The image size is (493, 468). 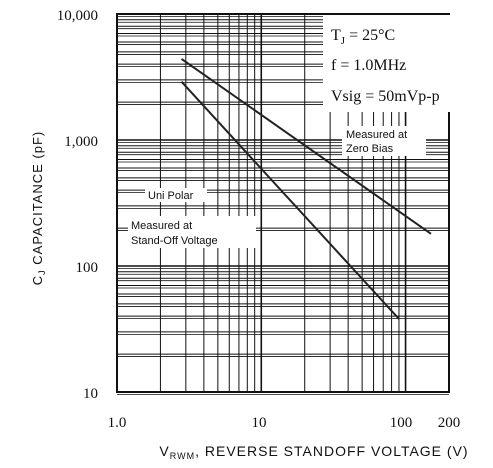 What do you see at coordinates (259, 423) in the screenshot?
I see `x-tick-10: 10` at bounding box center [259, 423].